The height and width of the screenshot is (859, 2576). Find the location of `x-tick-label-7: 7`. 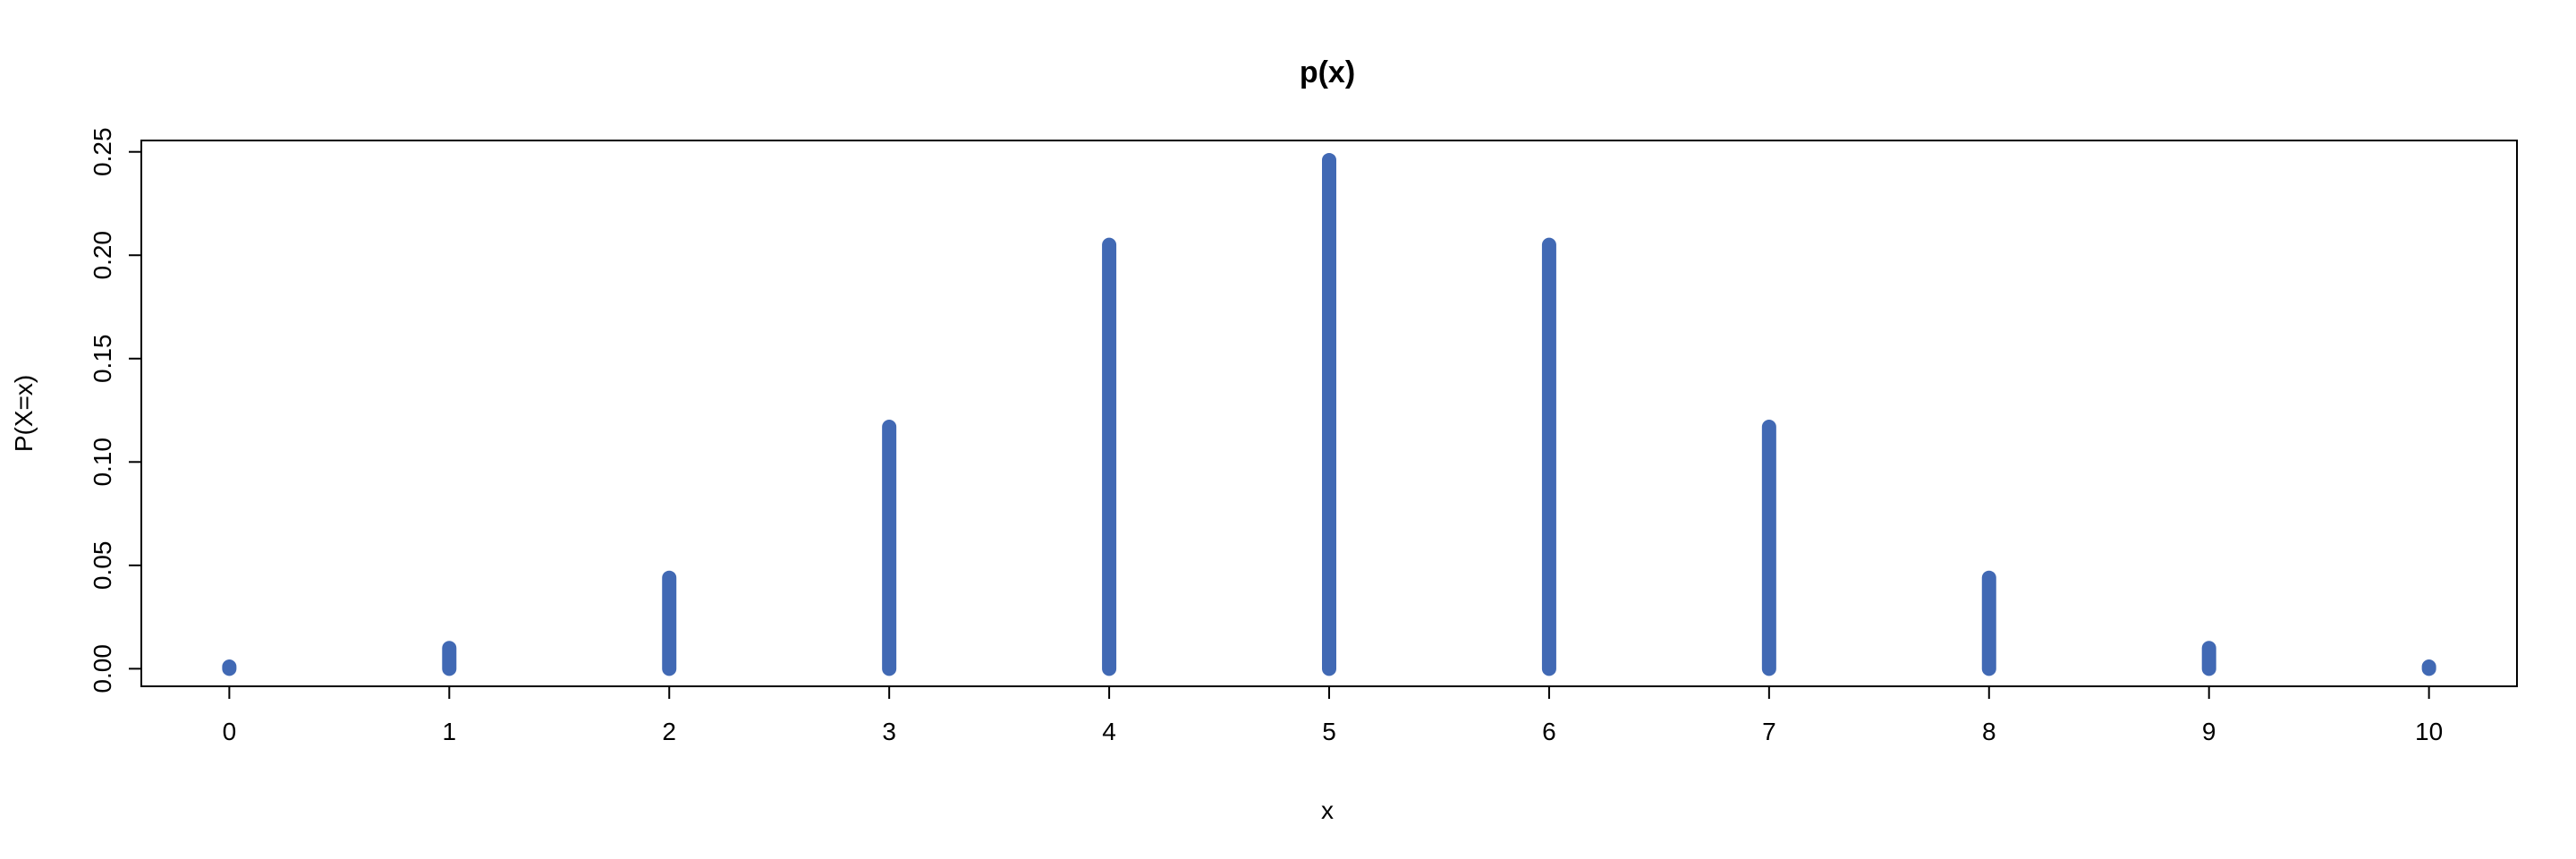

x-tick-label-7: 7 is located at coordinates (1769, 731).